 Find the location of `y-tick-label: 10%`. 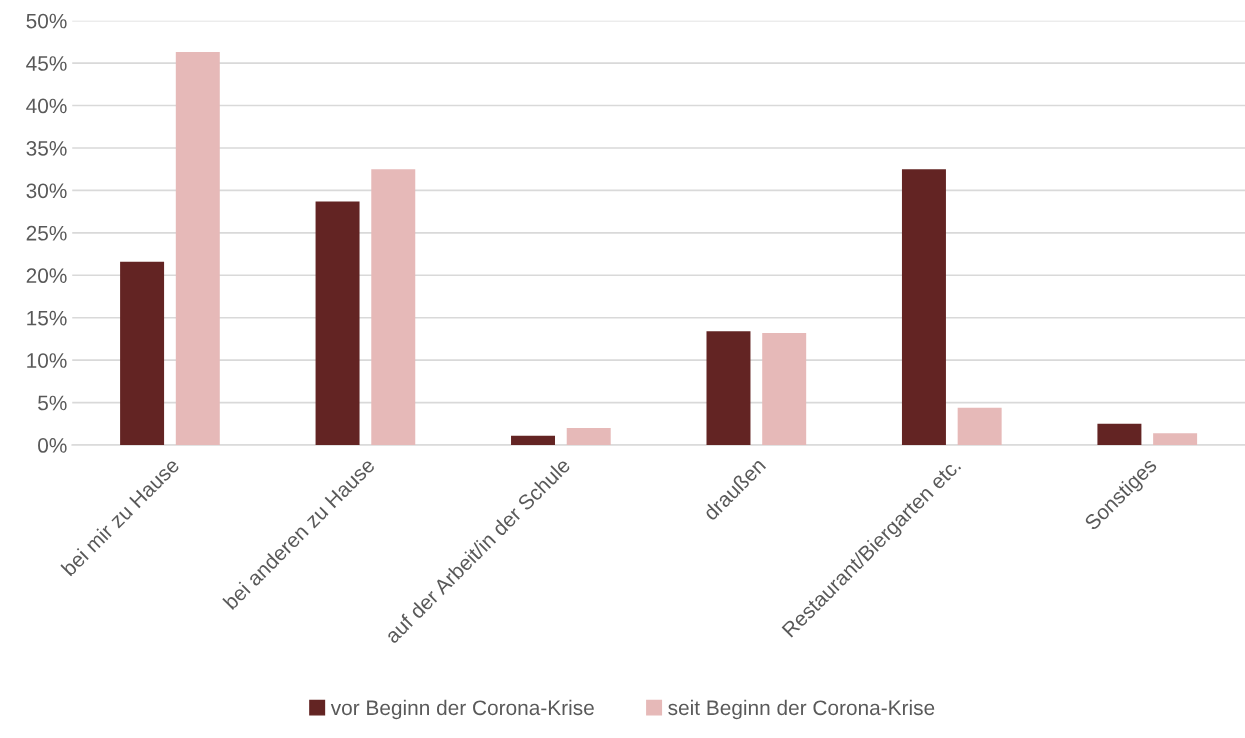

y-tick-label: 10% is located at coordinates (47, 360).